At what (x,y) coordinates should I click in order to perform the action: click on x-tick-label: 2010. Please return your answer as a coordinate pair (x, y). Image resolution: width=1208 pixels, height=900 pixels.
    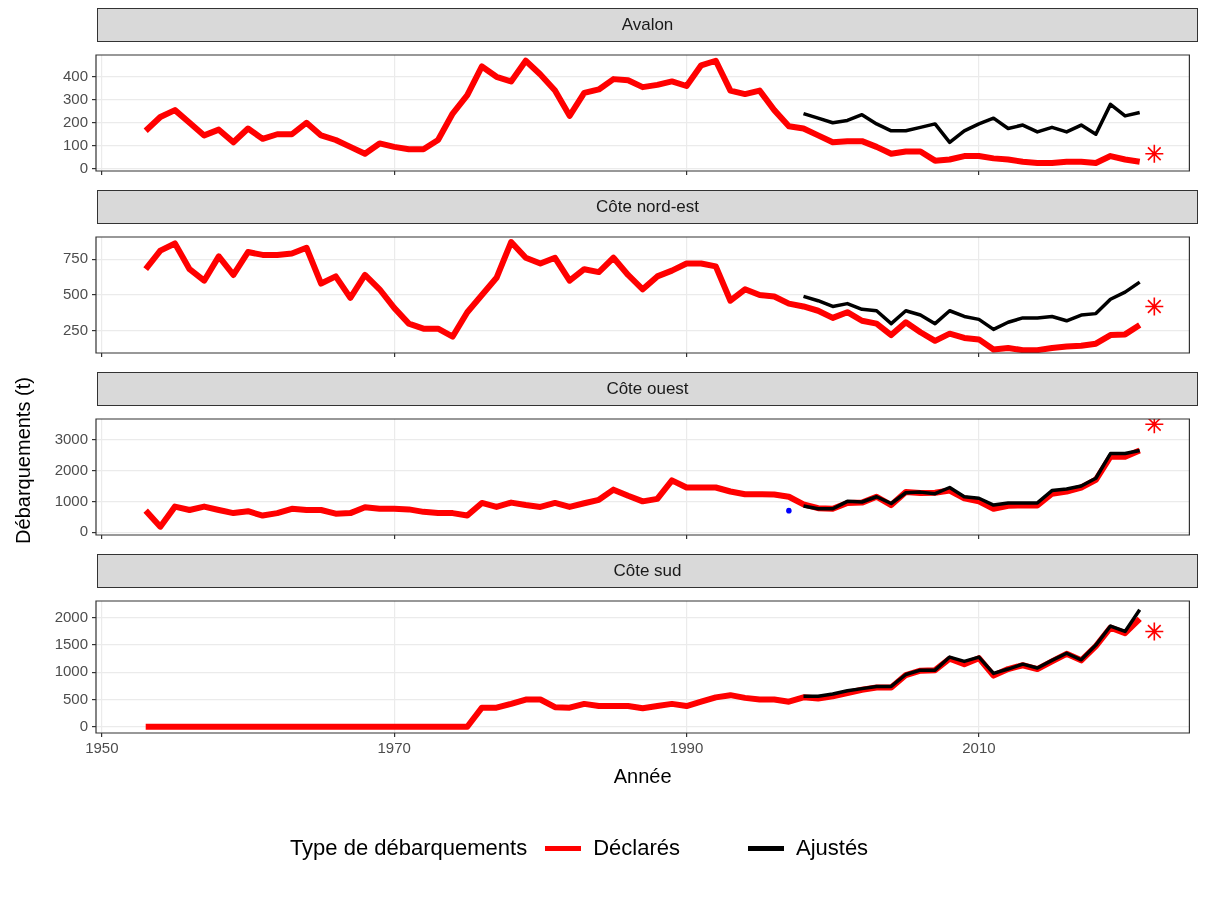
    Looking at the image, I should click on (979, 748).